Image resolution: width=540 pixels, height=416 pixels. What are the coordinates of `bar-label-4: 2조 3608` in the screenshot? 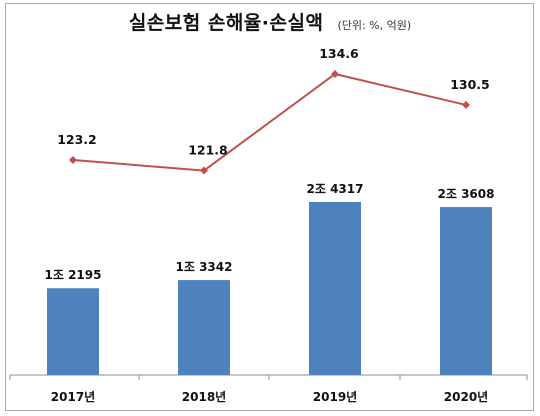 It's located at (466, 194).